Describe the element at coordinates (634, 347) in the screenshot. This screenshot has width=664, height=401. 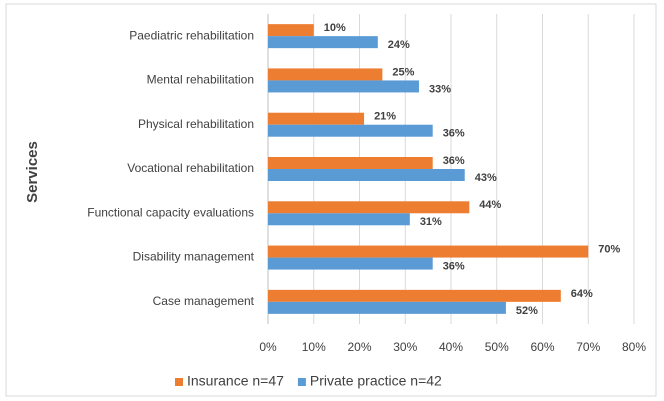
I see `x-tick-label: 80%` at that location.